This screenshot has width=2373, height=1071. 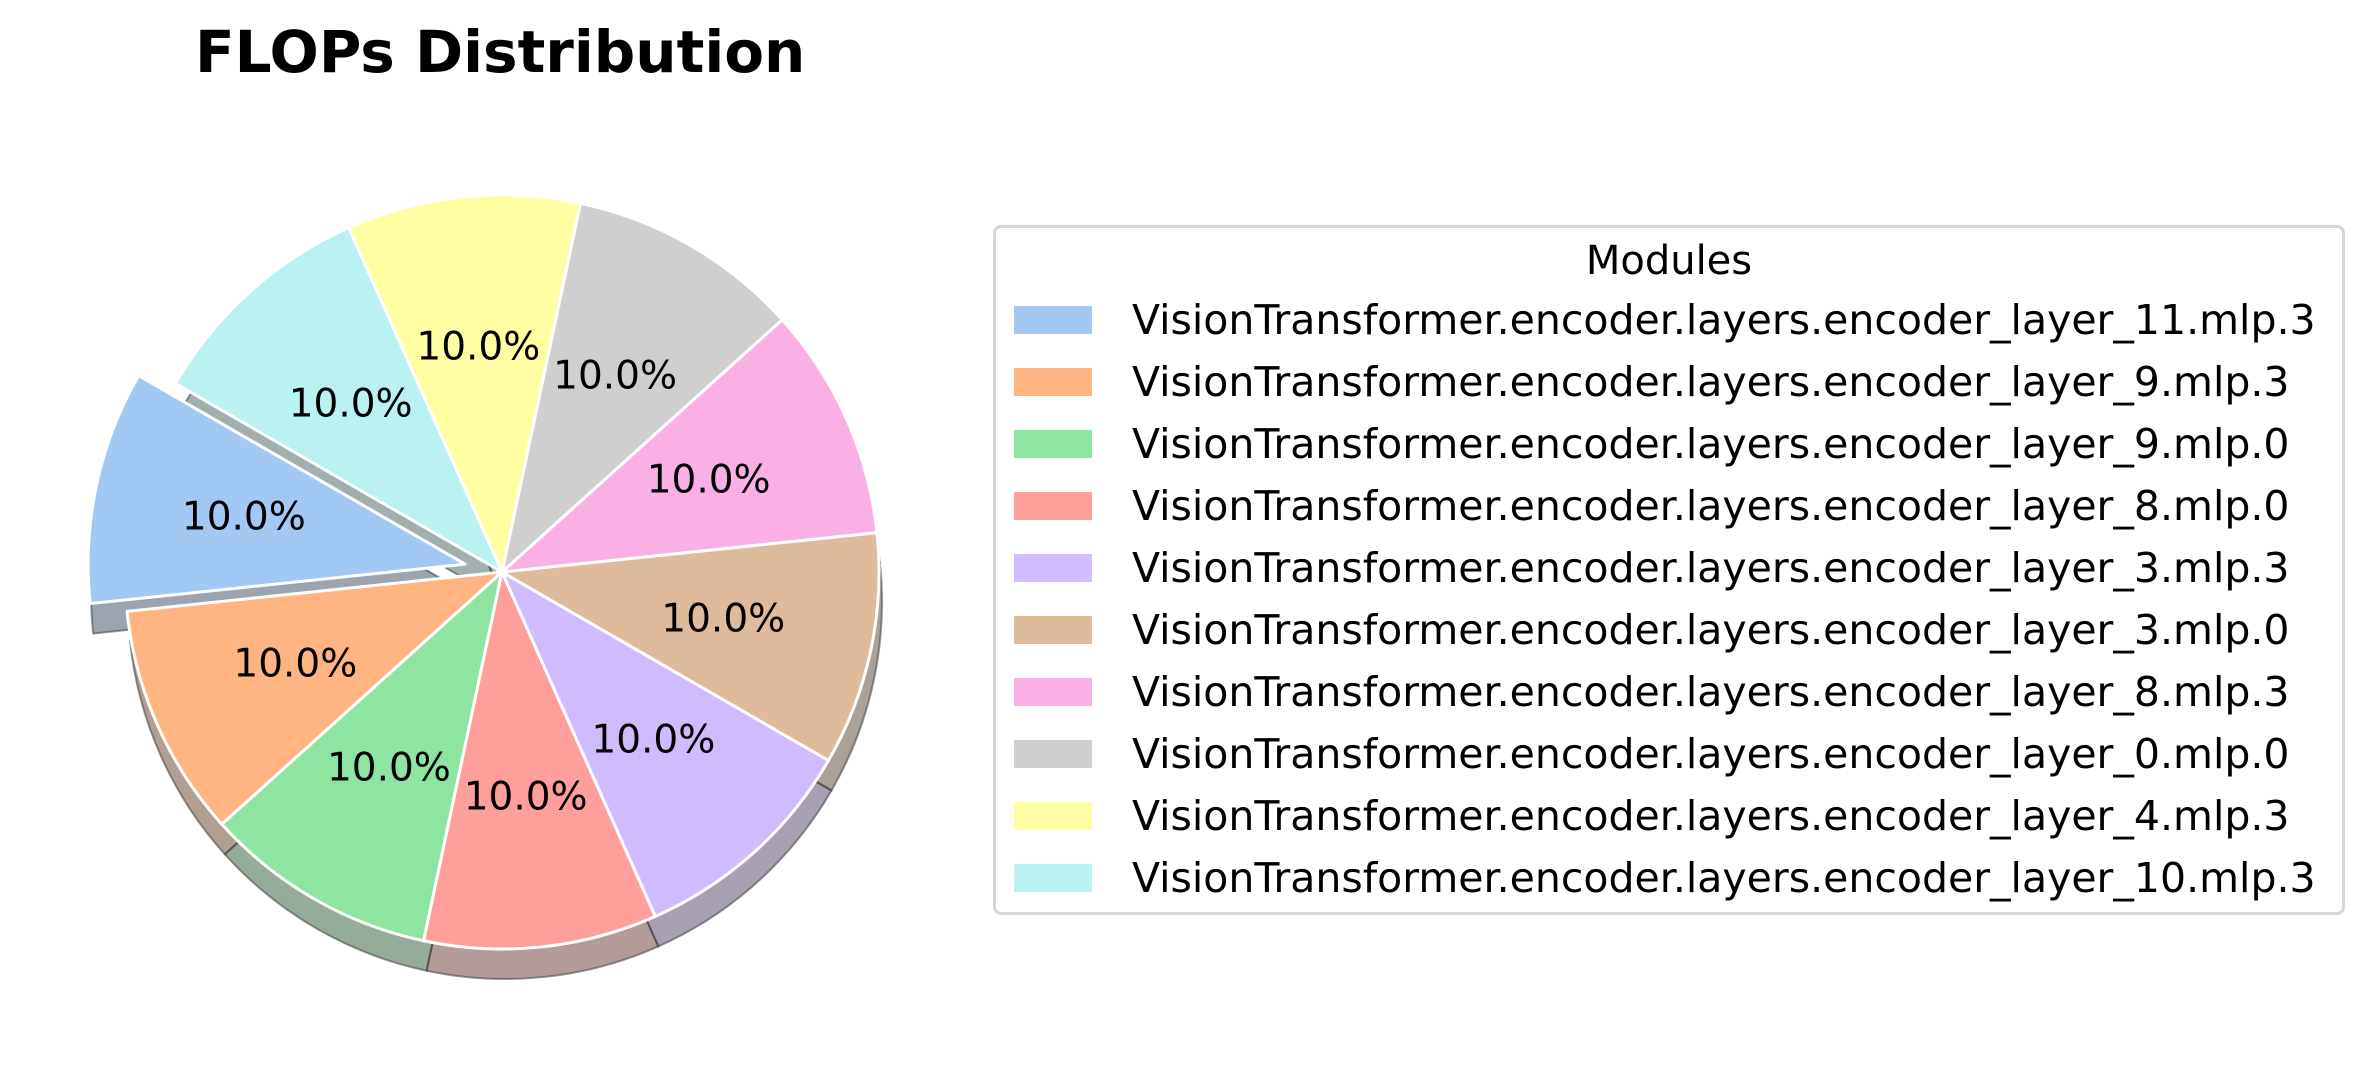 I want to click on legend-title: Modules, so click(x=1669, y=261).